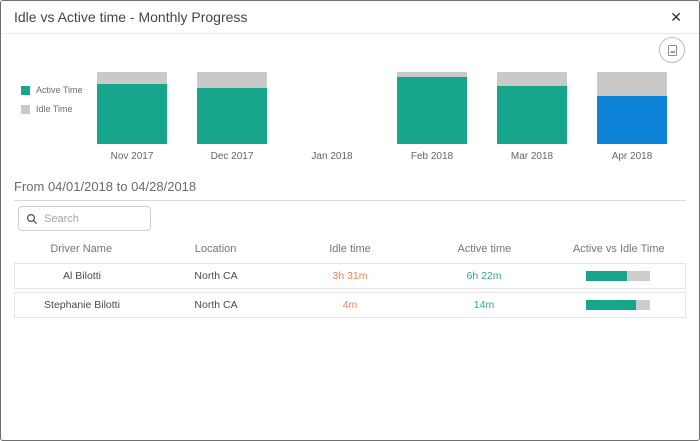 This screenshot has height=441, width=700. I want to click on legend-item-idle-time: Idle Time, so click(52, 109).